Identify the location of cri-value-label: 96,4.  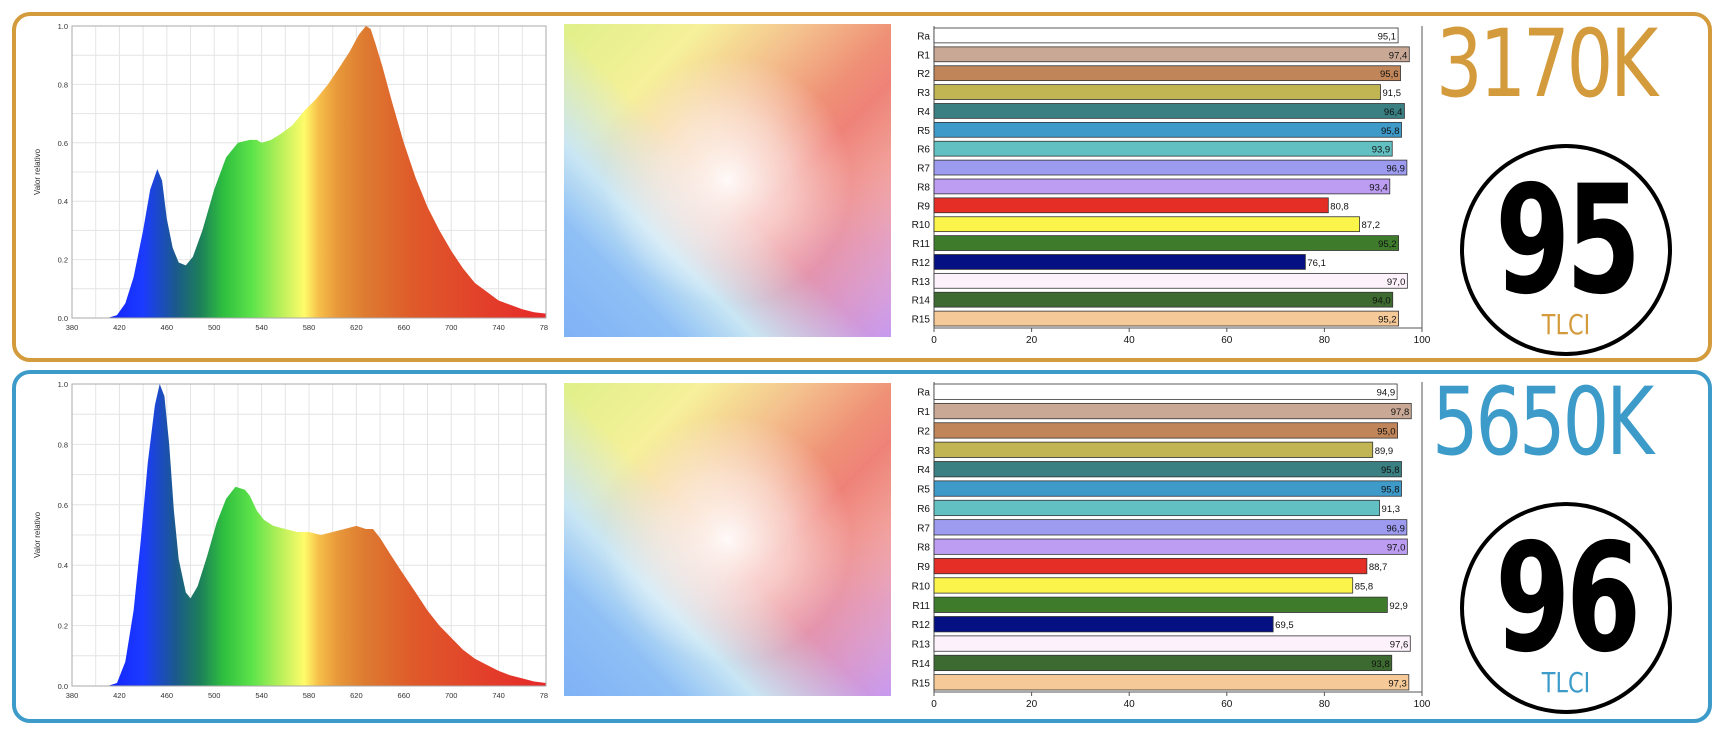
(1393, 112).